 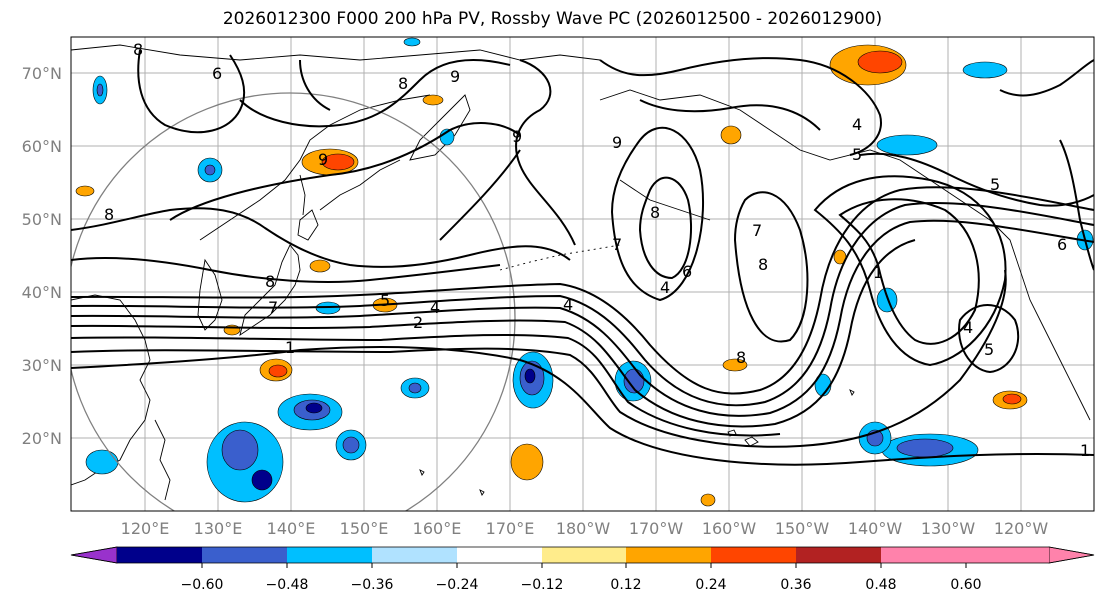 I want to click on colorbar-tick: 0.36, so click(x=795, y=585).